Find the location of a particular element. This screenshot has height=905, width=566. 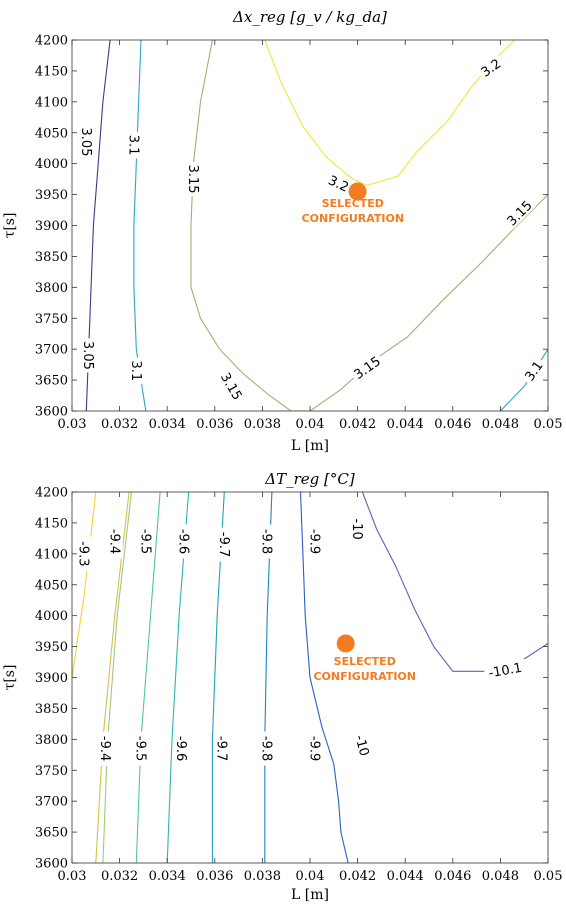

y-tick-label: 4000 is located at coordinates (51, 616).